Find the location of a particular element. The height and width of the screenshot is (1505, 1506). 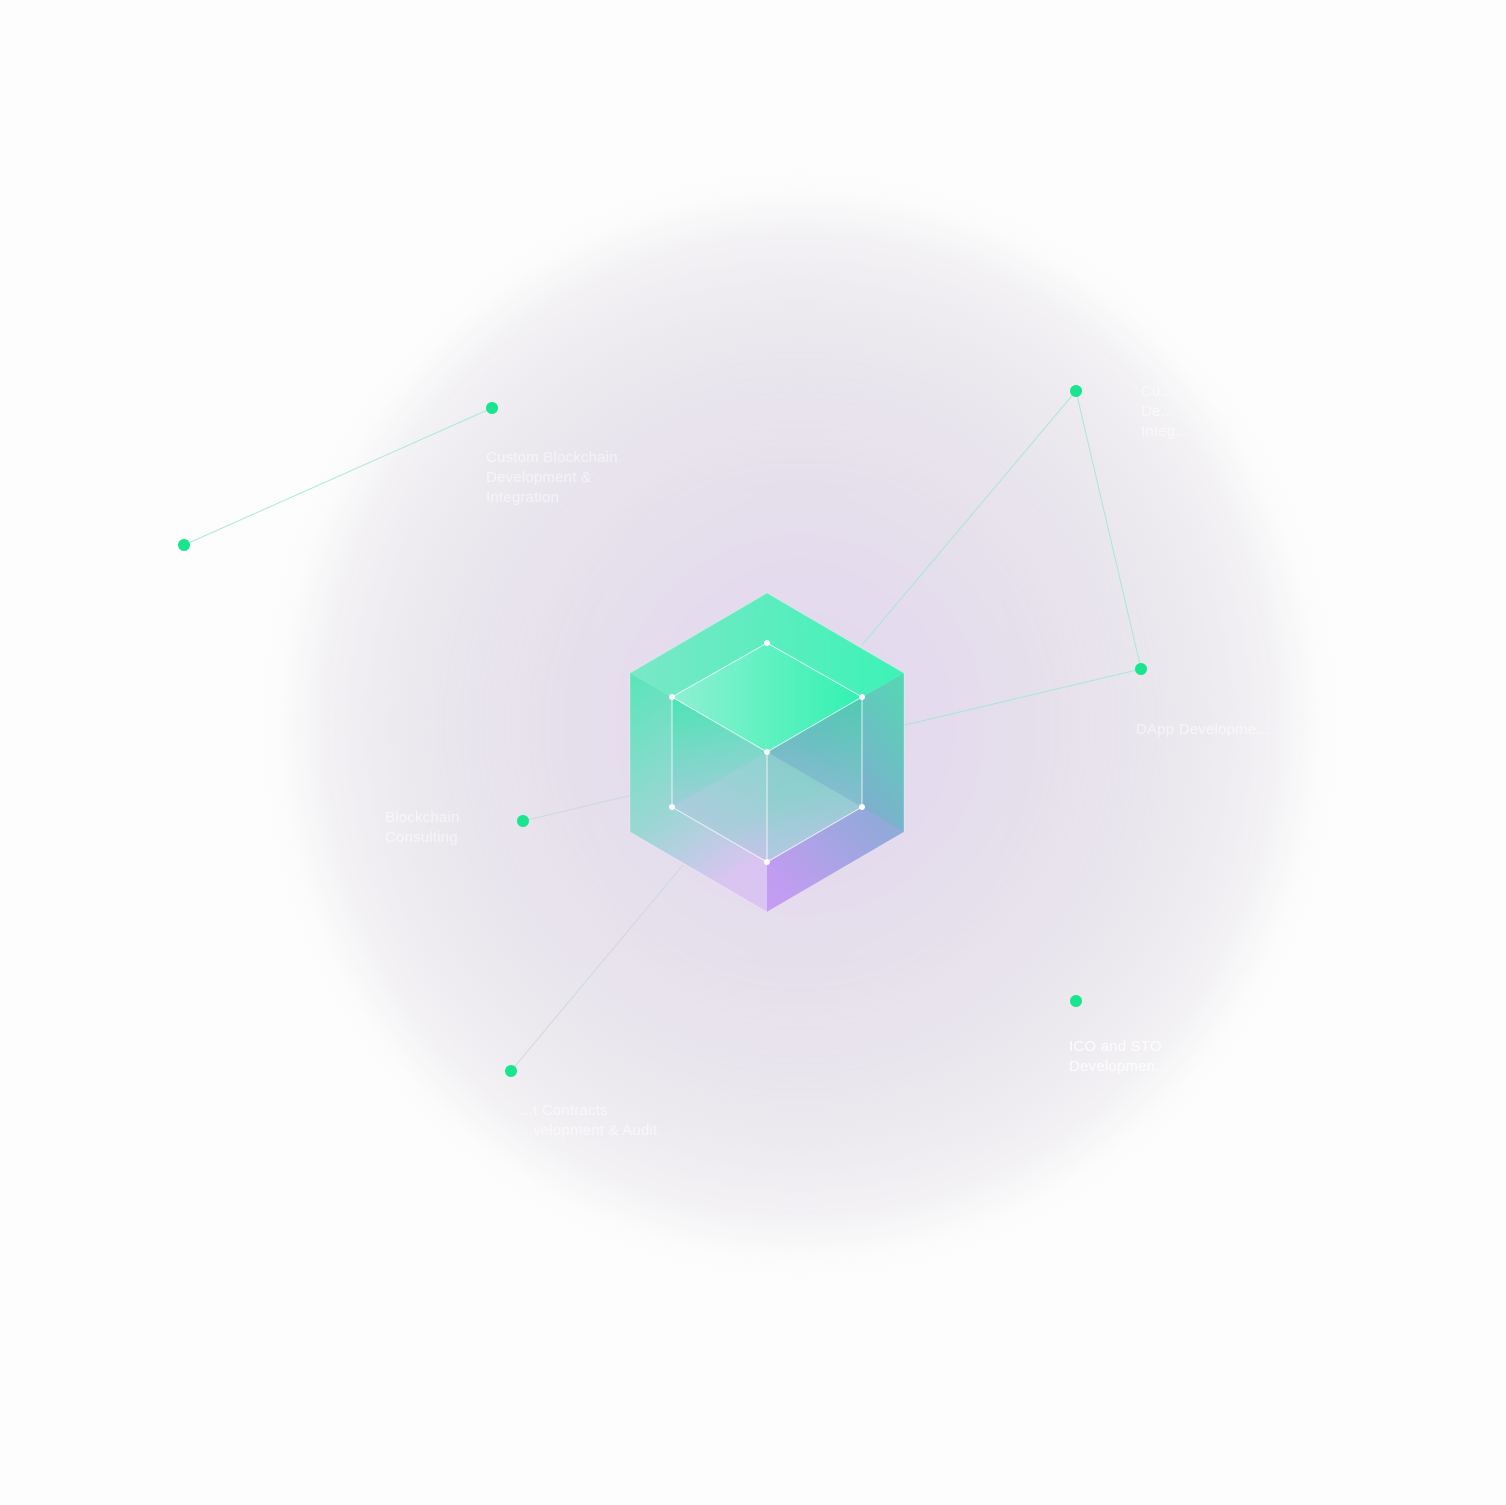

glass-cube-icon is located at coordinates (767, 752).